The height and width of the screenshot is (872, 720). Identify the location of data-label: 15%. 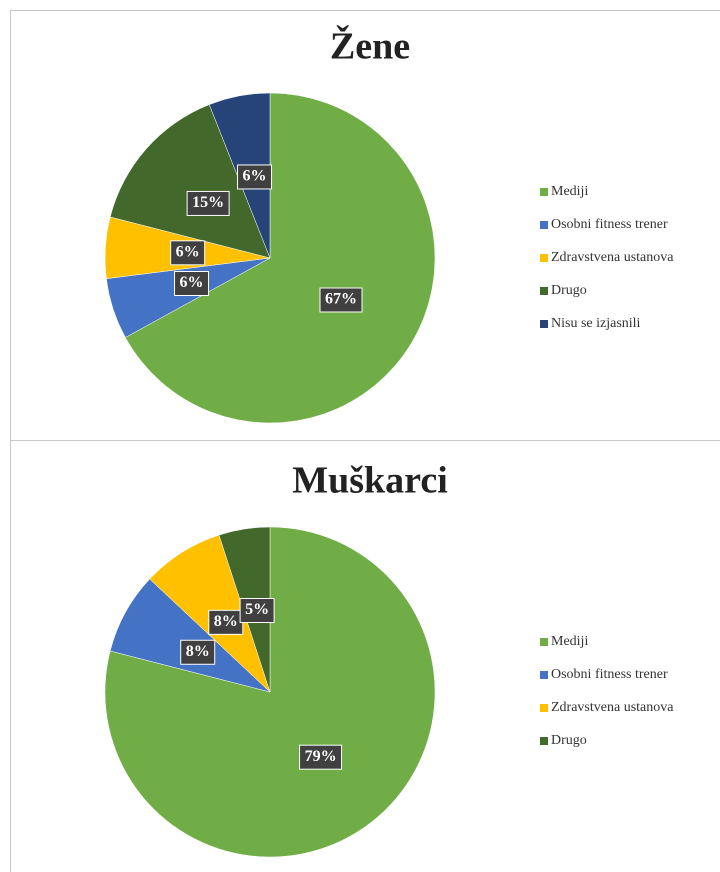
(208, 202).